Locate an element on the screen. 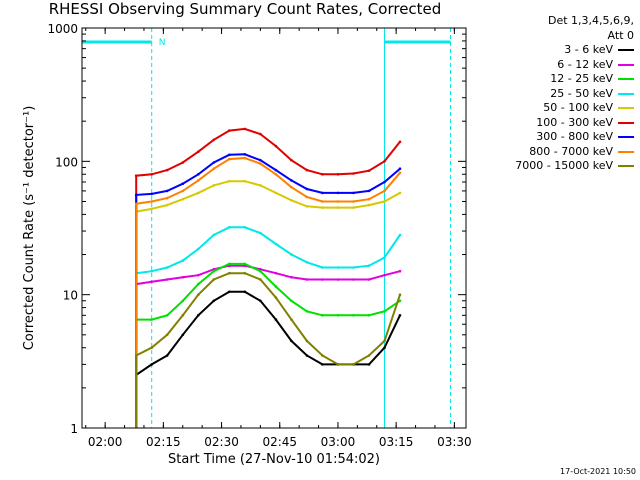 The width and height of the screenshot is (640, 480). legend-item-4: 50 - 100 keV is located at coordinates (574, 108).